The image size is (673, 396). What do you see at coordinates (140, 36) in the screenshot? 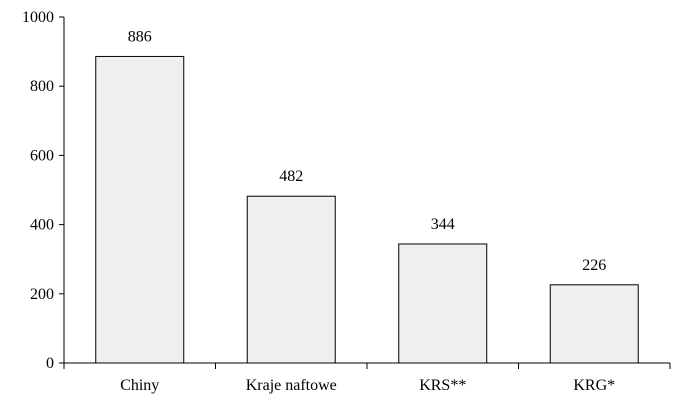
I see `data-label: 886` at bounding box center [140, 36].